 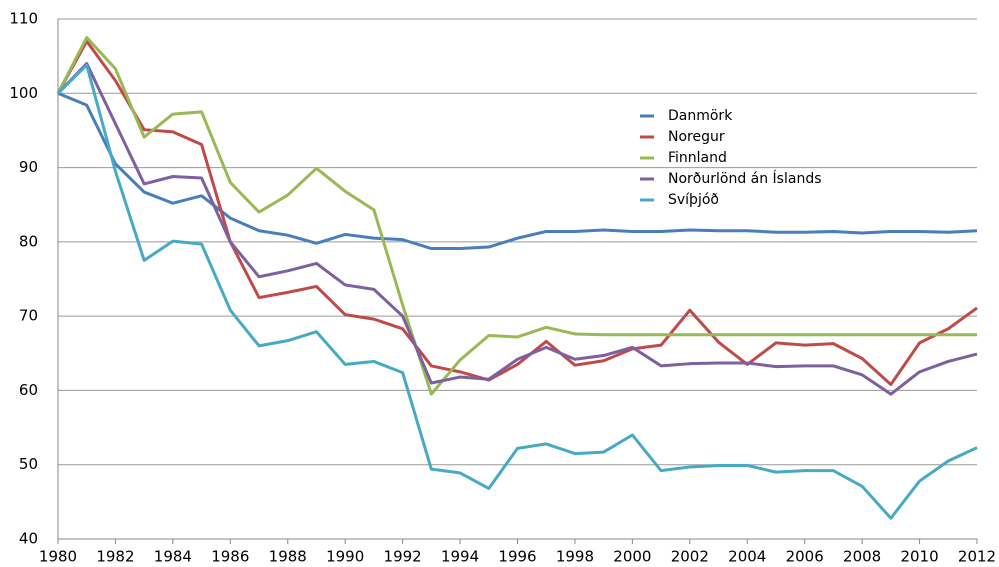 What do you see at coordinates (288, 557) in the screenshot?
I see `x-tick-label: 1988` at bounding box center [288, 557].